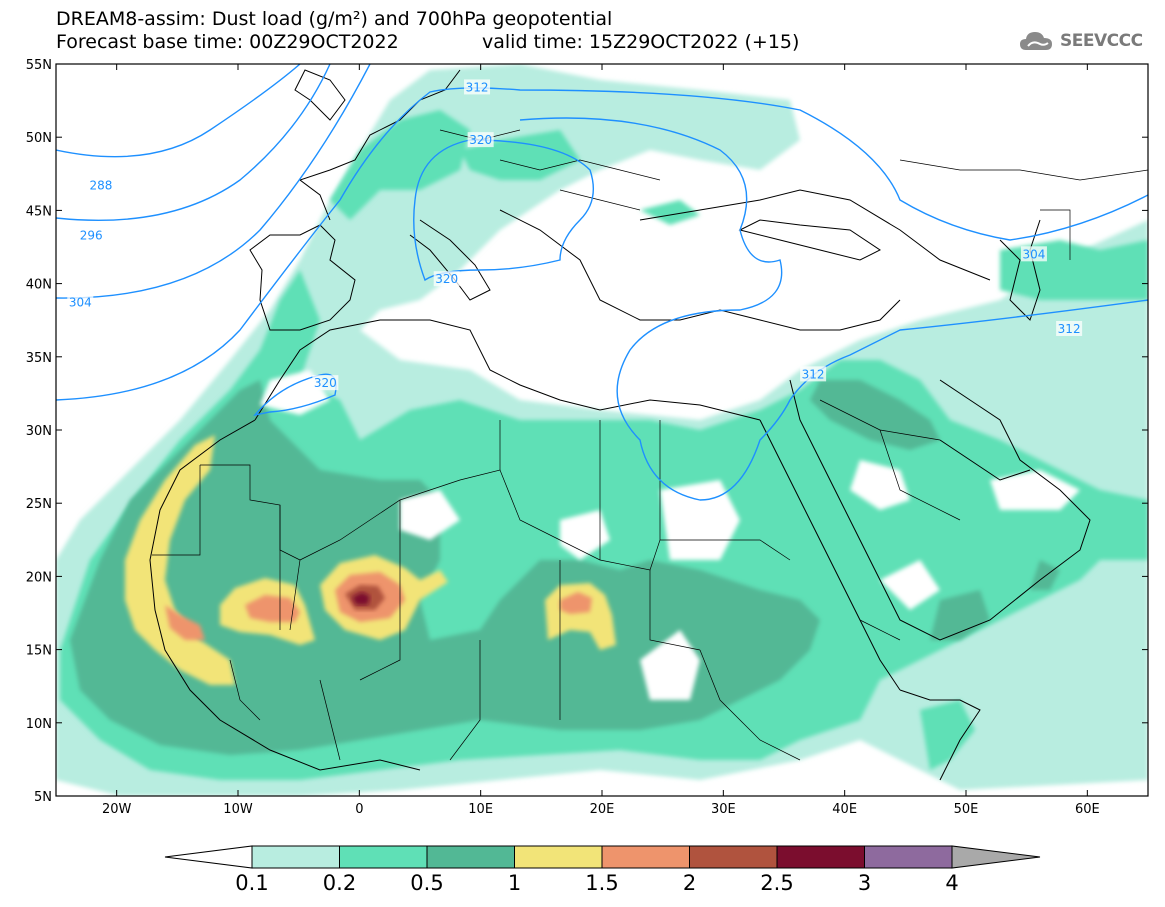  Describe the element at coordinates (359, 809) in the screenshot. I see `lon-tick-label: 0` at that location.